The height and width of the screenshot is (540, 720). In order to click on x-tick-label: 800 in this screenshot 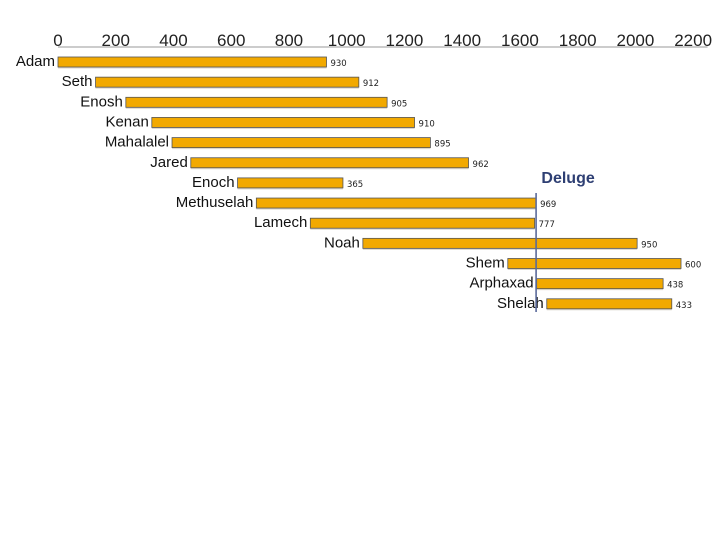, I will do `click(289, 40)`.